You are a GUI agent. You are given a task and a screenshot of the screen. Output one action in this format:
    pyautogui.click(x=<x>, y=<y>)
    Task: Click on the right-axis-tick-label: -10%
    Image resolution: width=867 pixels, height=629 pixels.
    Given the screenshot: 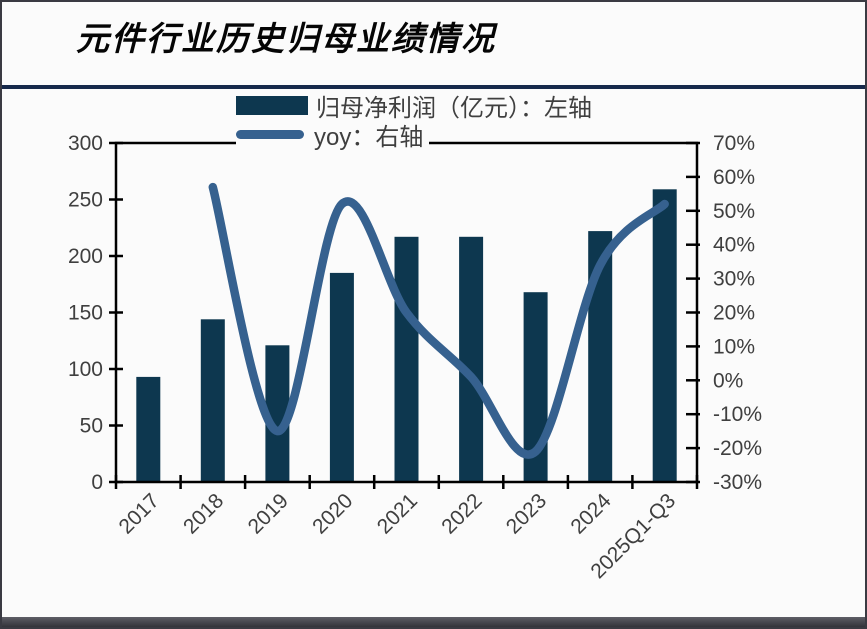 What is the action you would take?
    pyautogui.click(x=737, y=414)
    